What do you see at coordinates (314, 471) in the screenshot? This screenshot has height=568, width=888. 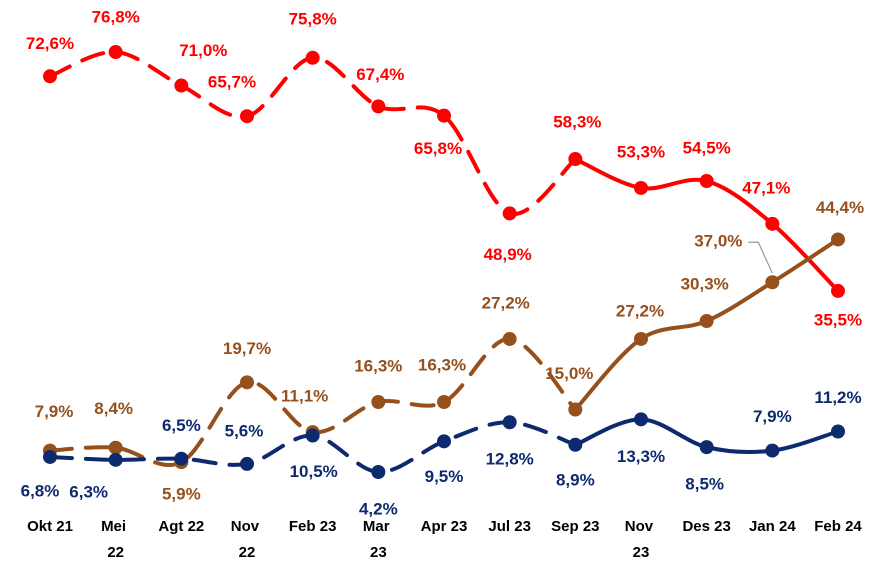 I see `value-label: 10,5%` at bounding box center [314, 471].